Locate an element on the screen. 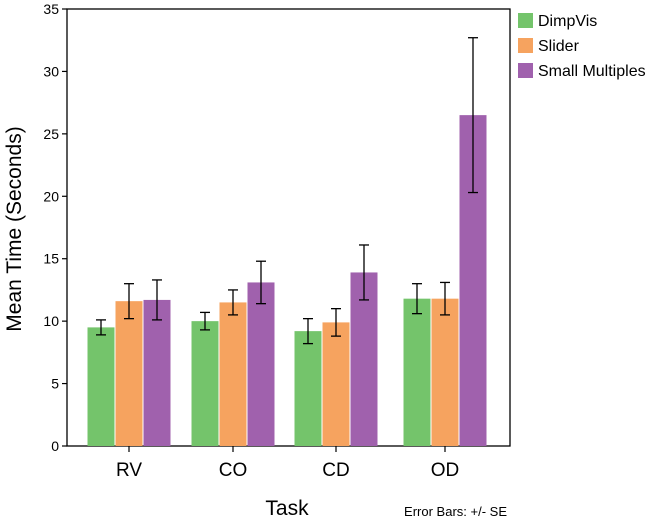 Image resolution: width=672 pixels, height=520 pixels. error-bar-slider-co is located at coordinates (233, 302).